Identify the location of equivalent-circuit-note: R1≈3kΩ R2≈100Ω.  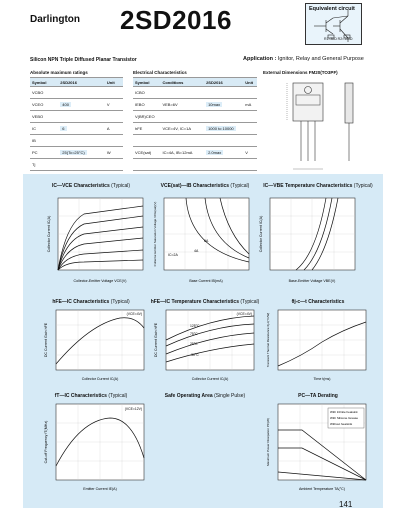
(338, 39).